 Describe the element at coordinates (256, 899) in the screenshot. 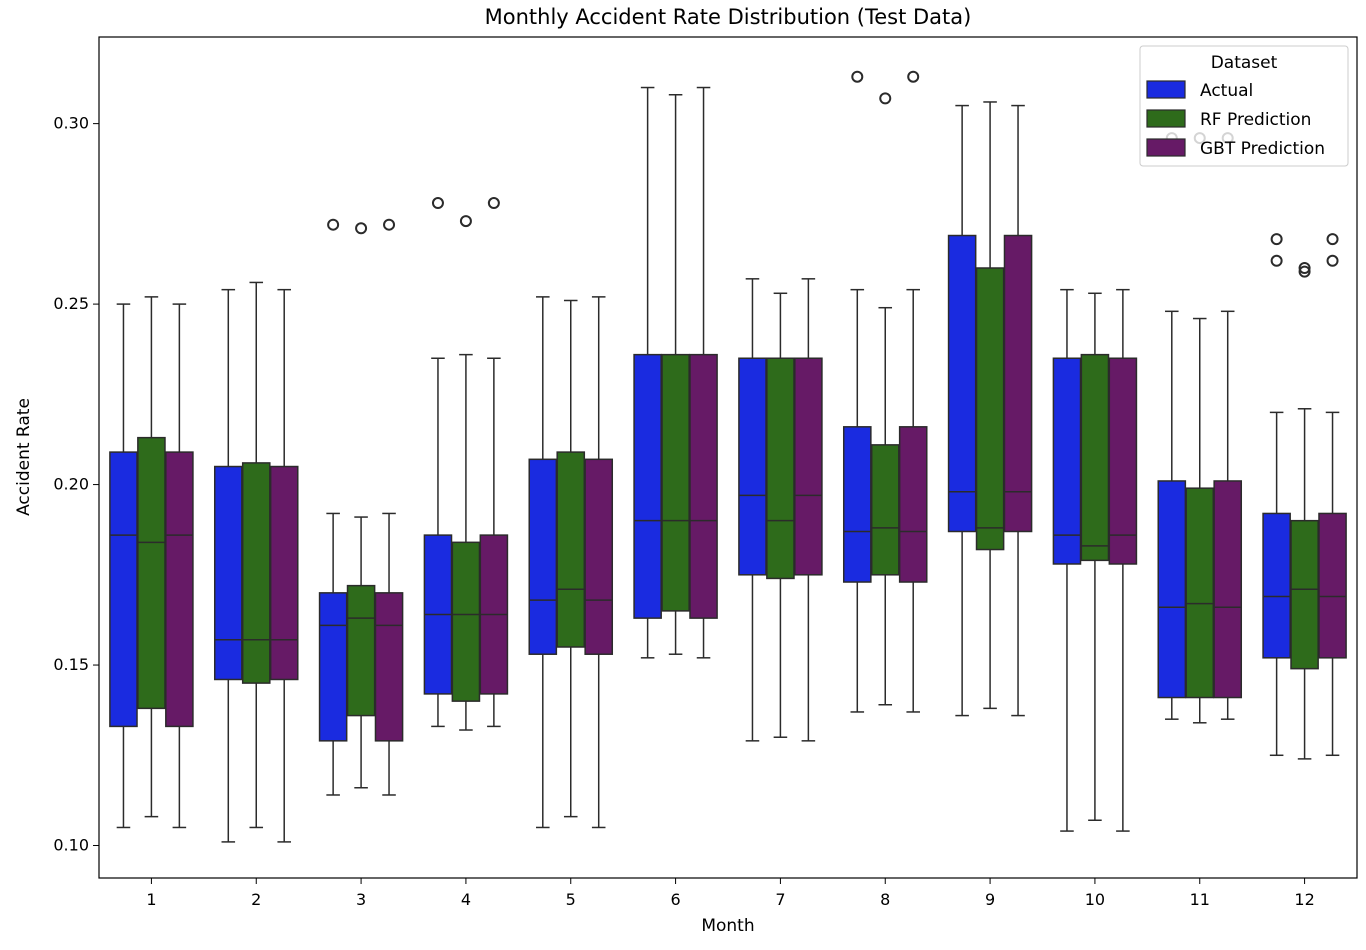

I see `x-tick-label: 2` at that location.